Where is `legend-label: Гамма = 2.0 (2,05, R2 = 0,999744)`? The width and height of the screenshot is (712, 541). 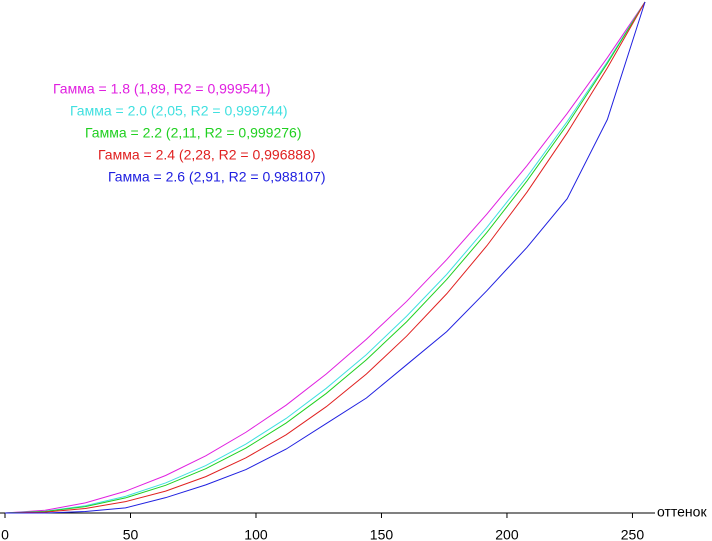 legend-label: Гамма = 2.0 (2,05, R2 = 0,999744) is located at coordinates (179, 111).